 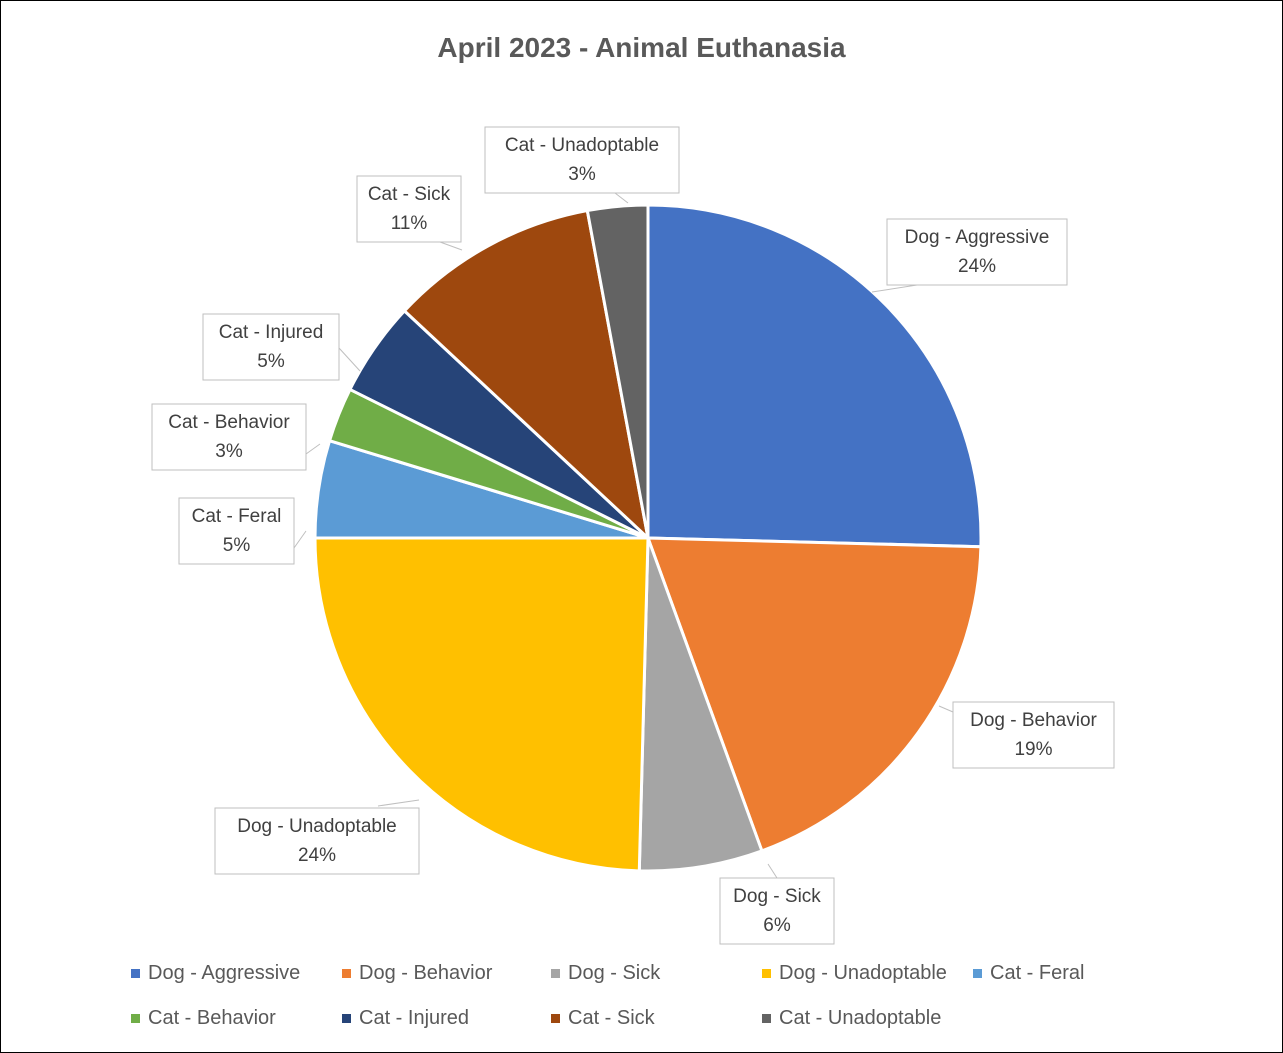 What do you see at coordinates (614, 973) in the screenshot?
I see `legend-label: Dog - Sick` at bounding box center [614, 973].